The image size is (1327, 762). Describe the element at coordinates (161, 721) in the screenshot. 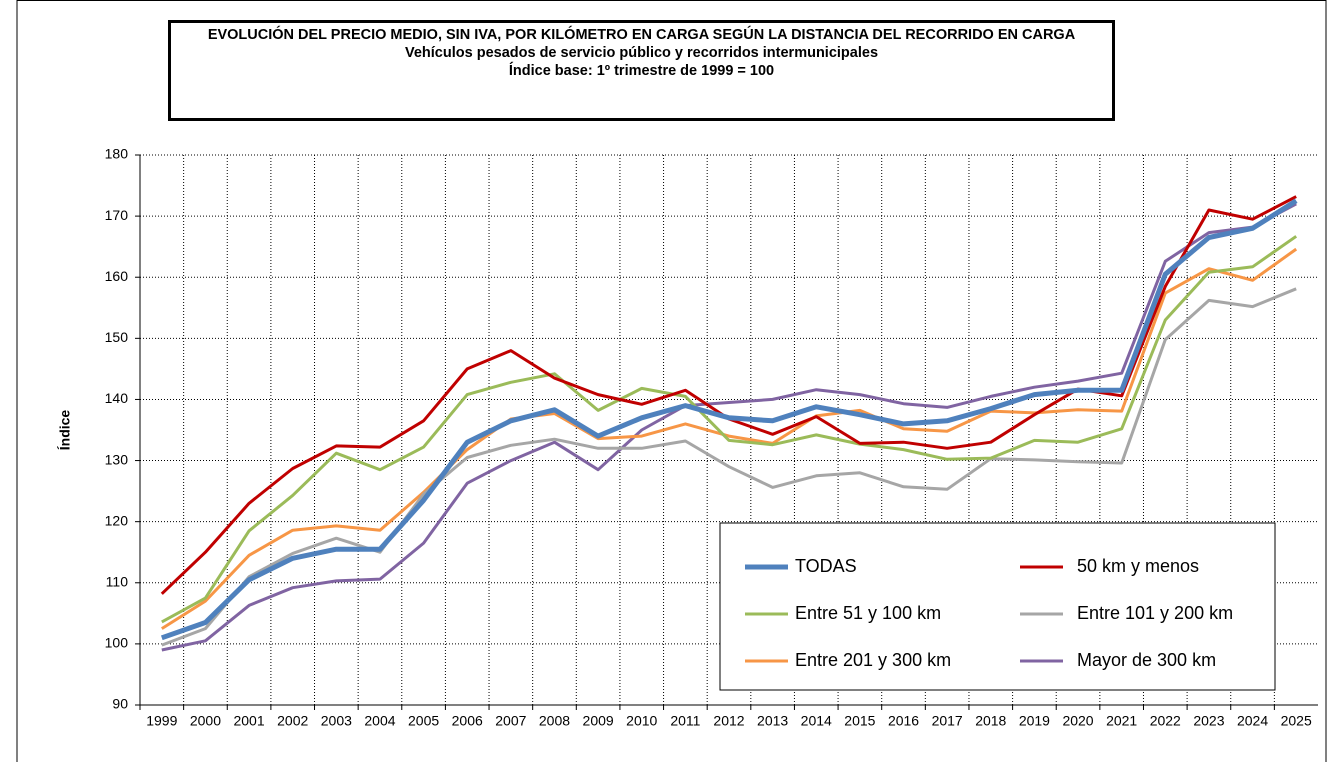

I see `x-tick-label: 1999` at that location.